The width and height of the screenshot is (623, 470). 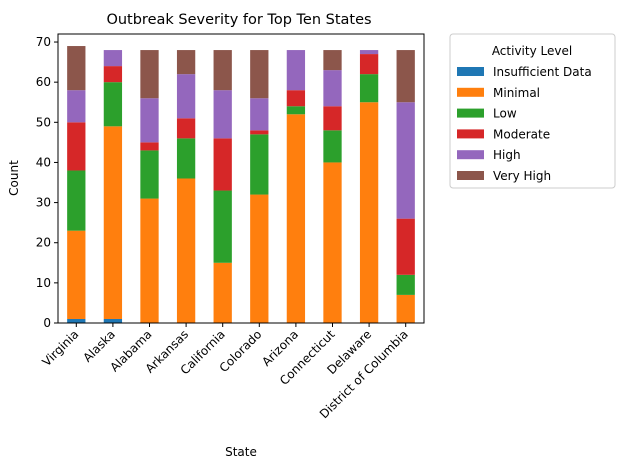 What do you see at coordinates (76, 320) in the screenshot?
I see `bar-virginia-insufficient-data` at bounding box center [76, 320].